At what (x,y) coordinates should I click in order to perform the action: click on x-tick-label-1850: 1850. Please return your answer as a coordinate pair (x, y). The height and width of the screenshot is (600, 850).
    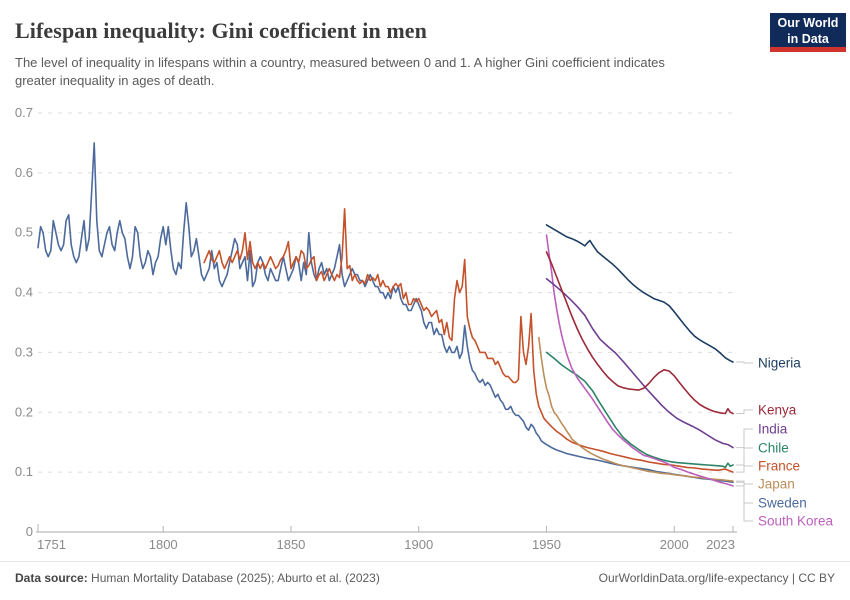
    Looking at the image, I should click on (290, 544).